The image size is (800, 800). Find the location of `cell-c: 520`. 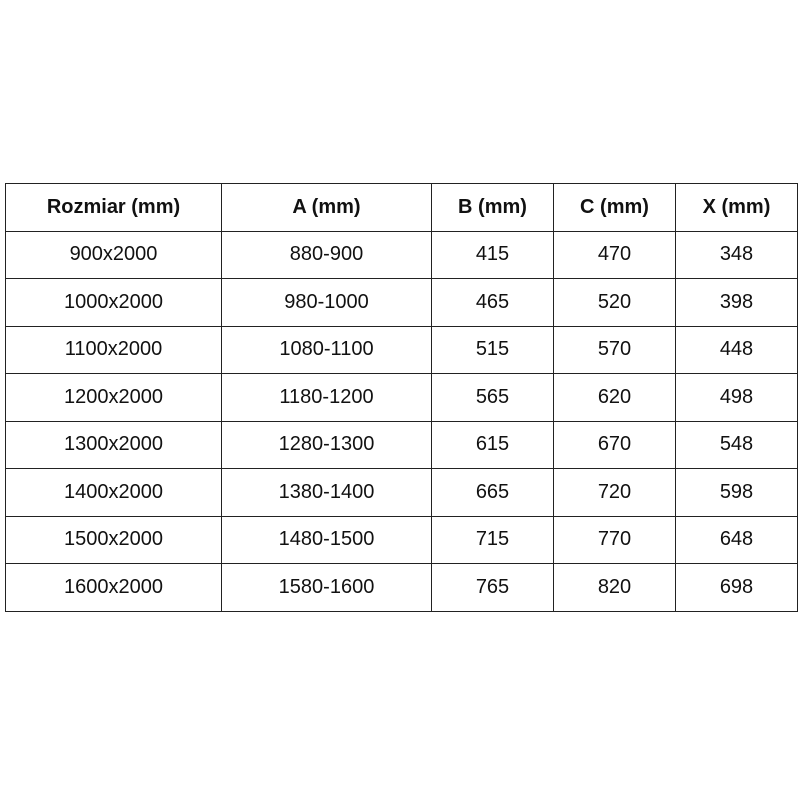

cell-c: 520 is located at coordinates (614, 302).